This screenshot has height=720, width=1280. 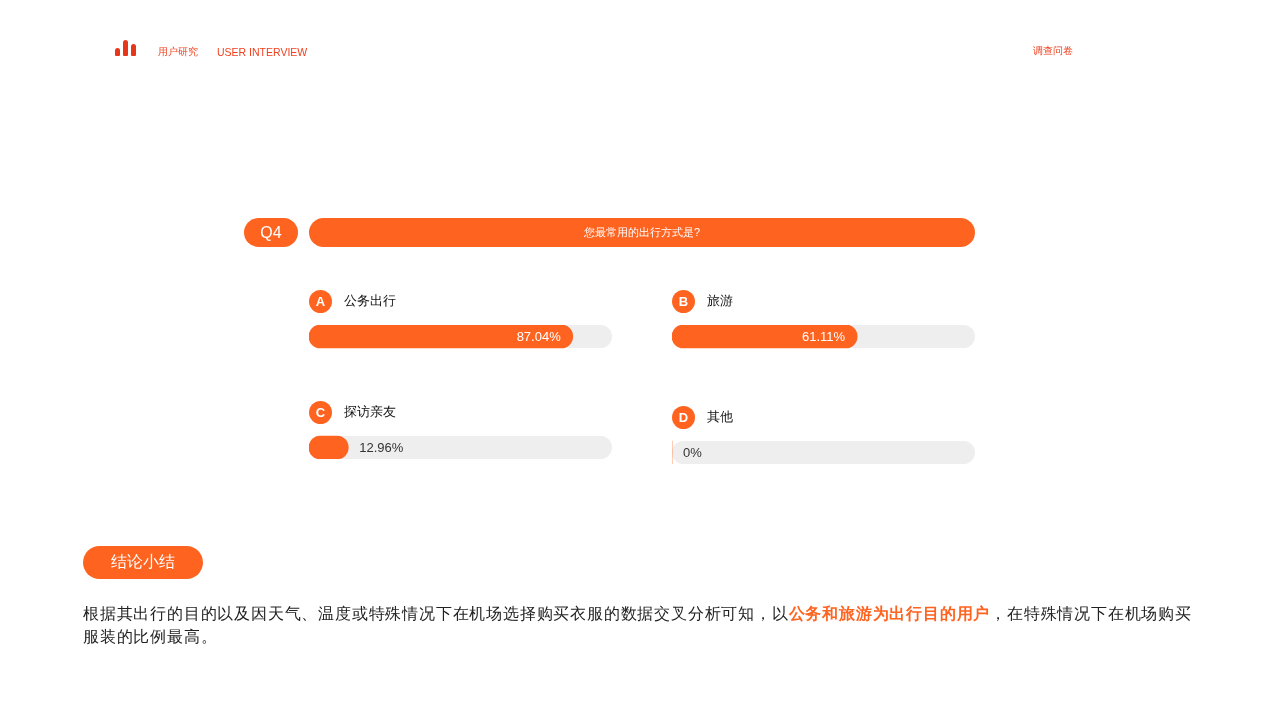 What do you see at coordinates (436, 613) in the screenshot?
I see `text: 根据其出行的目的以及因天气、温度或特殊情况下在机场选择购买衣服的数据交叉分析可知，以` at bounding box center [436, 613].